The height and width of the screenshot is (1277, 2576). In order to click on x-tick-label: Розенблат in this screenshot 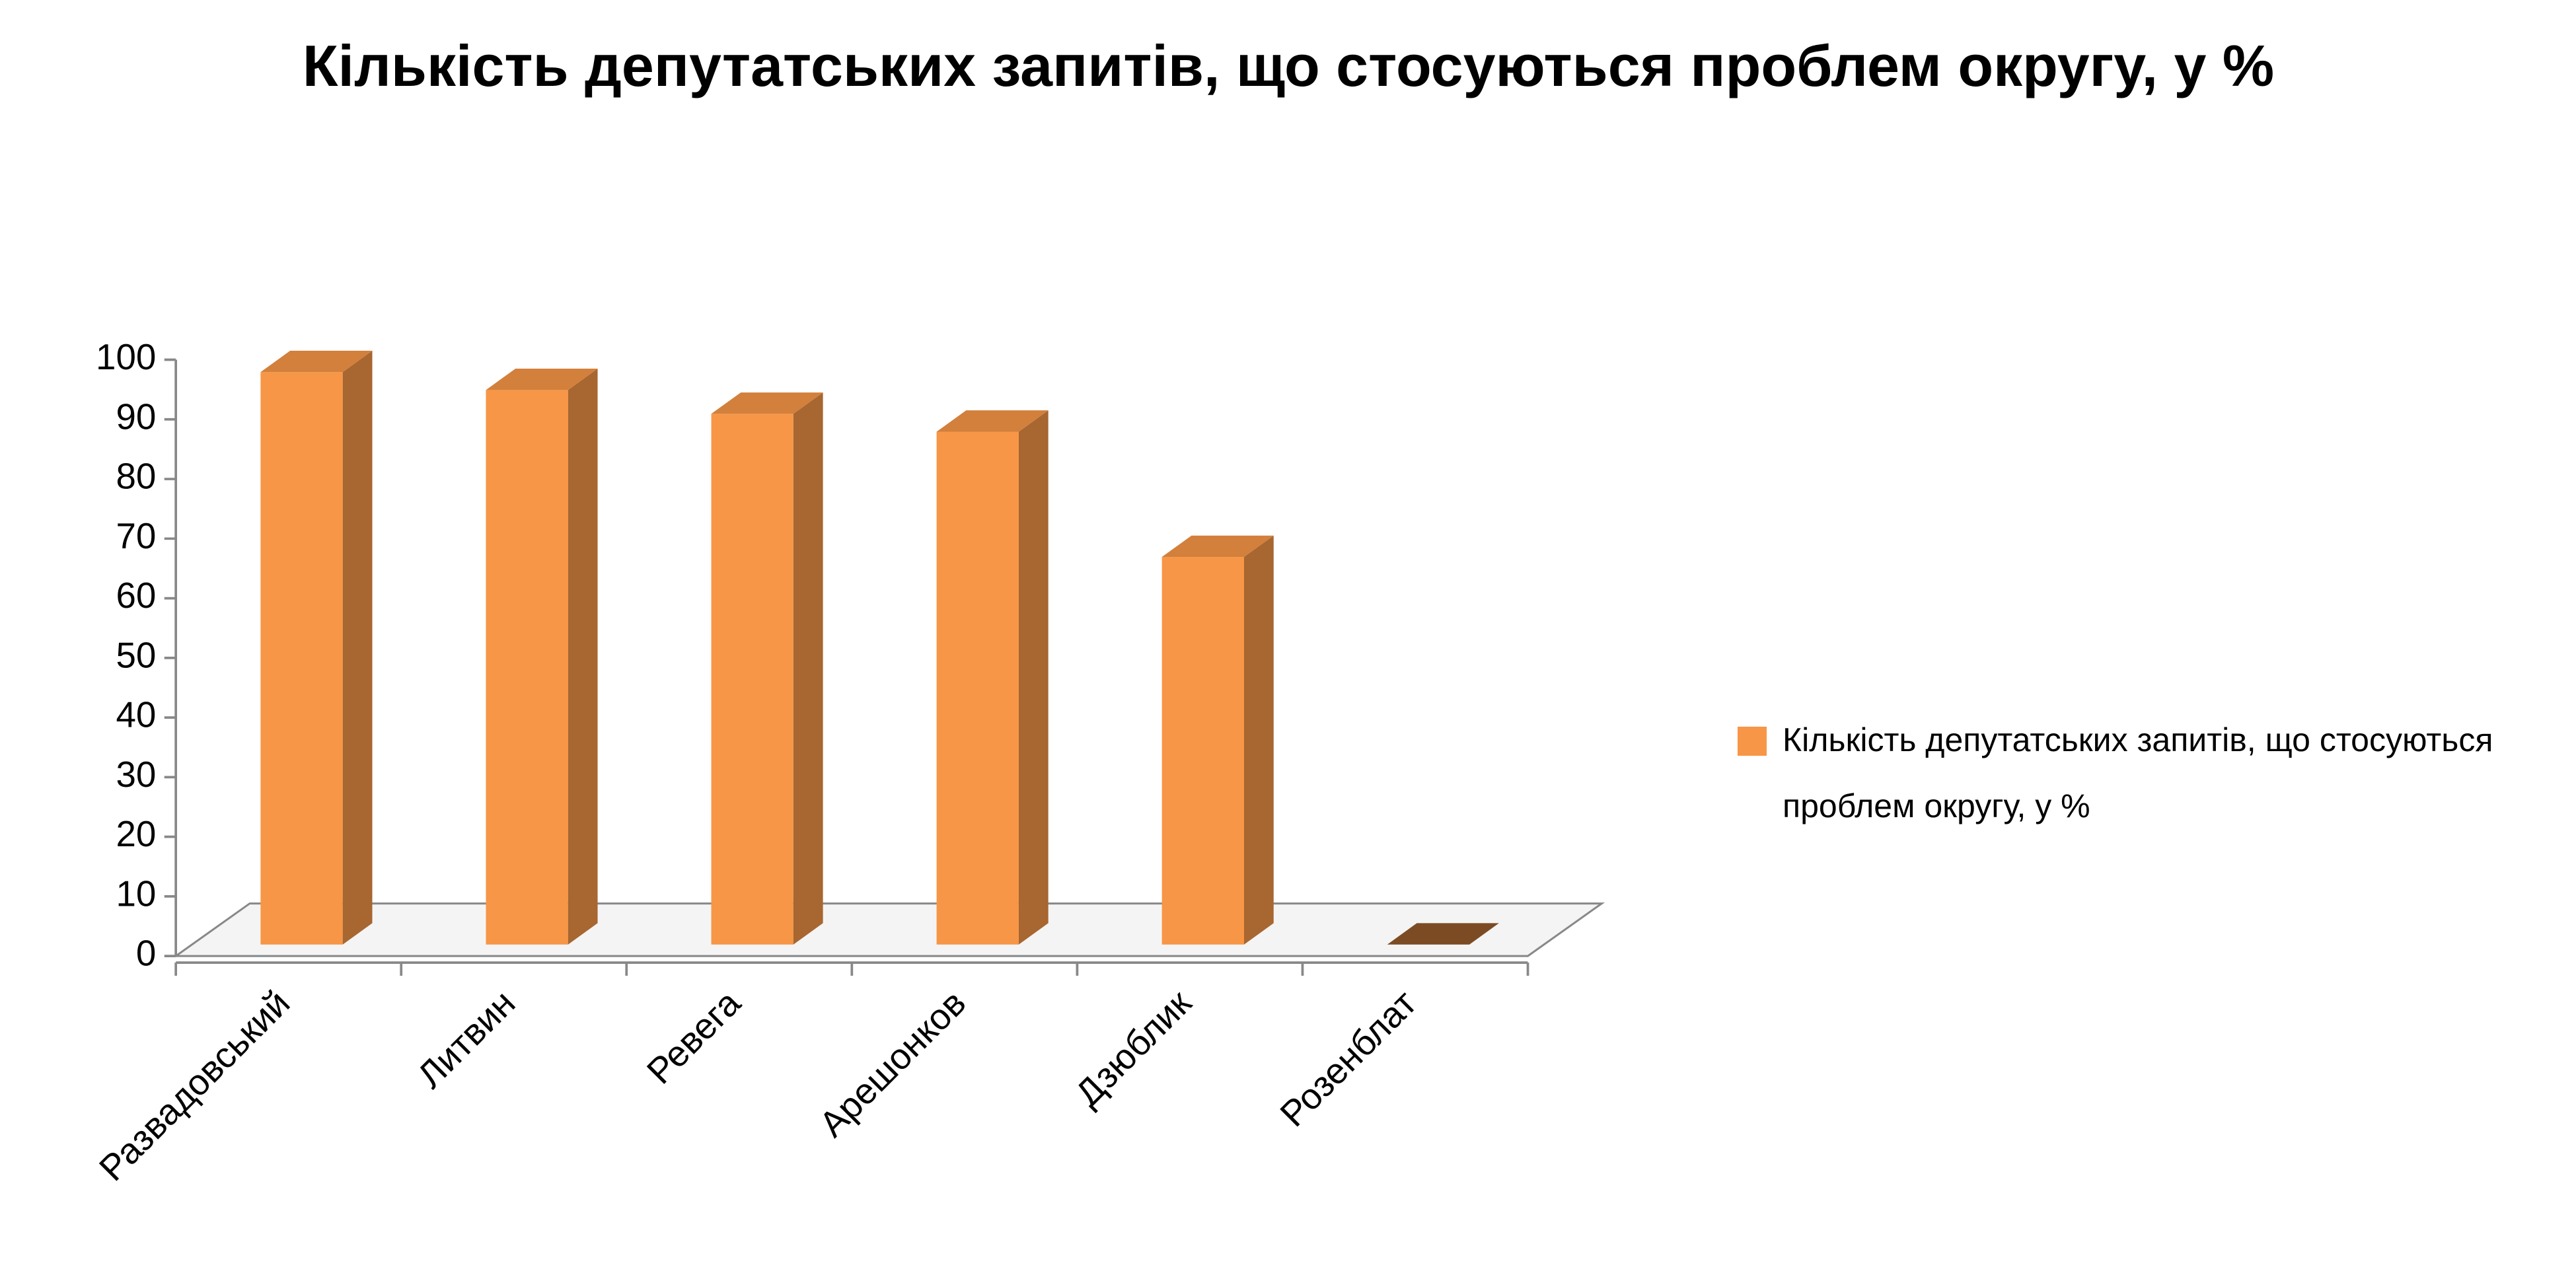, I will do `click(1348, 1058)`.